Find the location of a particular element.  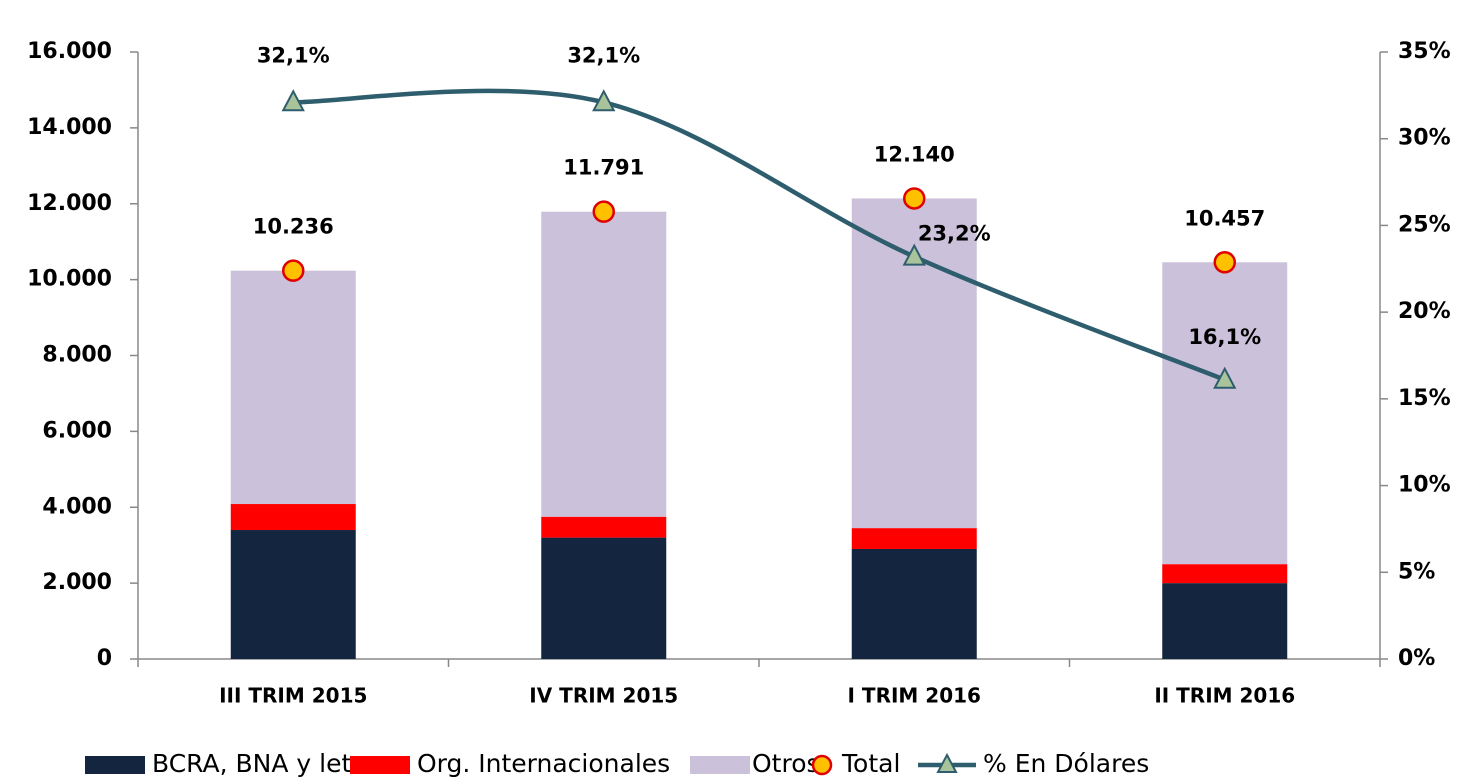

data-label: 12.140 is located at coordinates (914, 154).